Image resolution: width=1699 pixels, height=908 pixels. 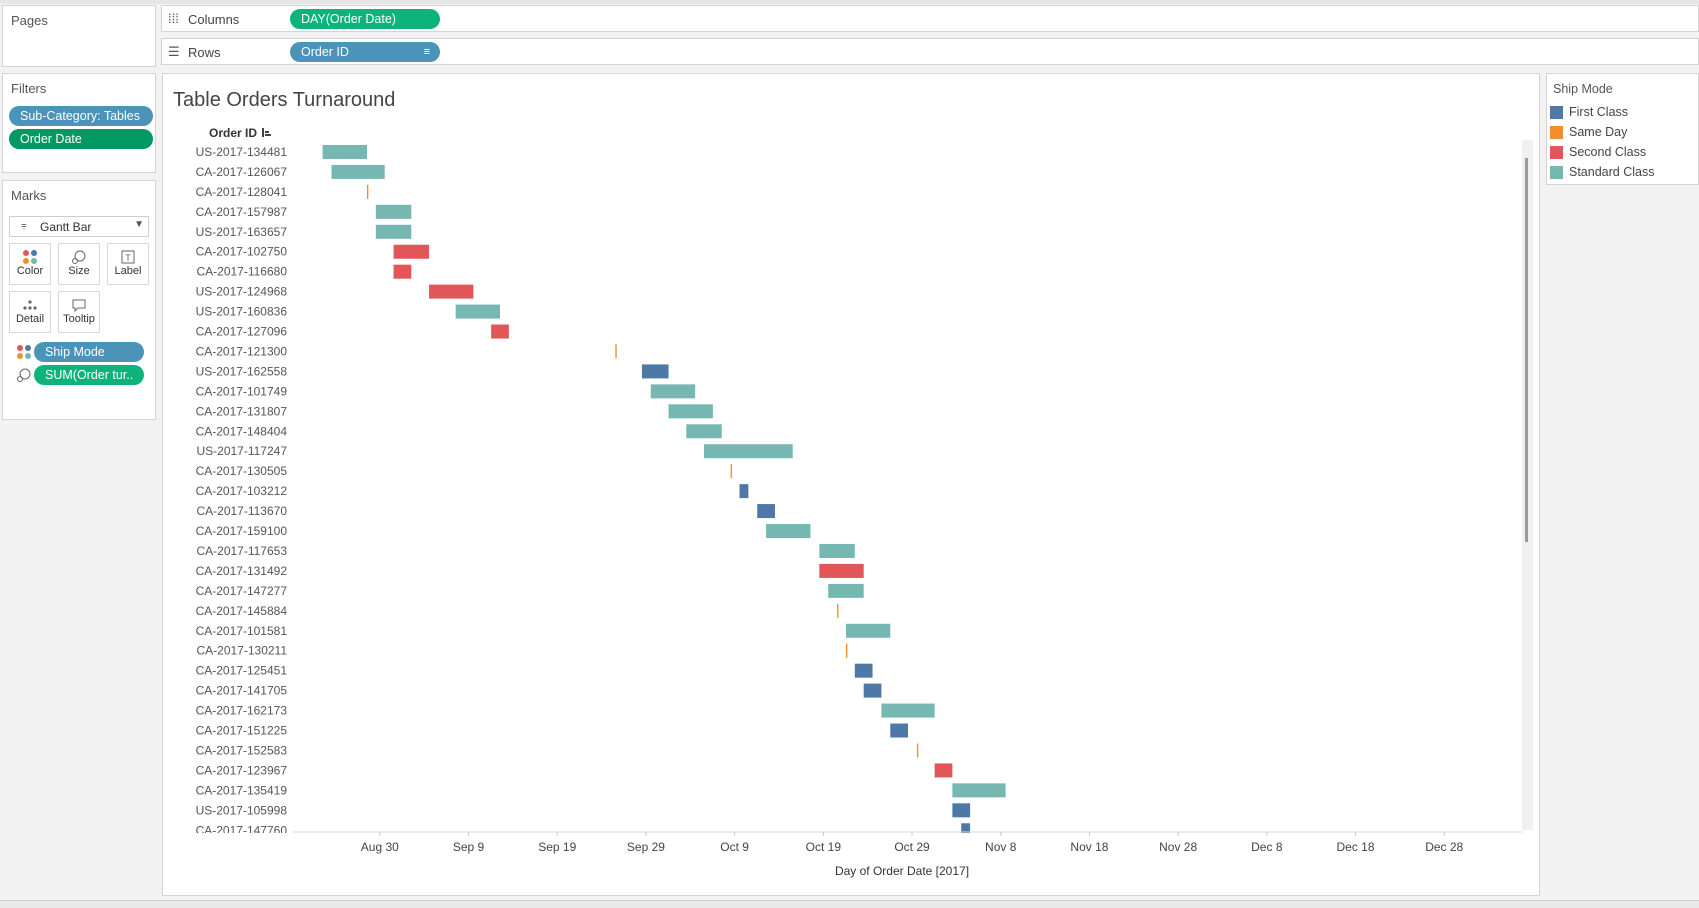 I want to click on color-button: Color, so click(x=30, y=264).